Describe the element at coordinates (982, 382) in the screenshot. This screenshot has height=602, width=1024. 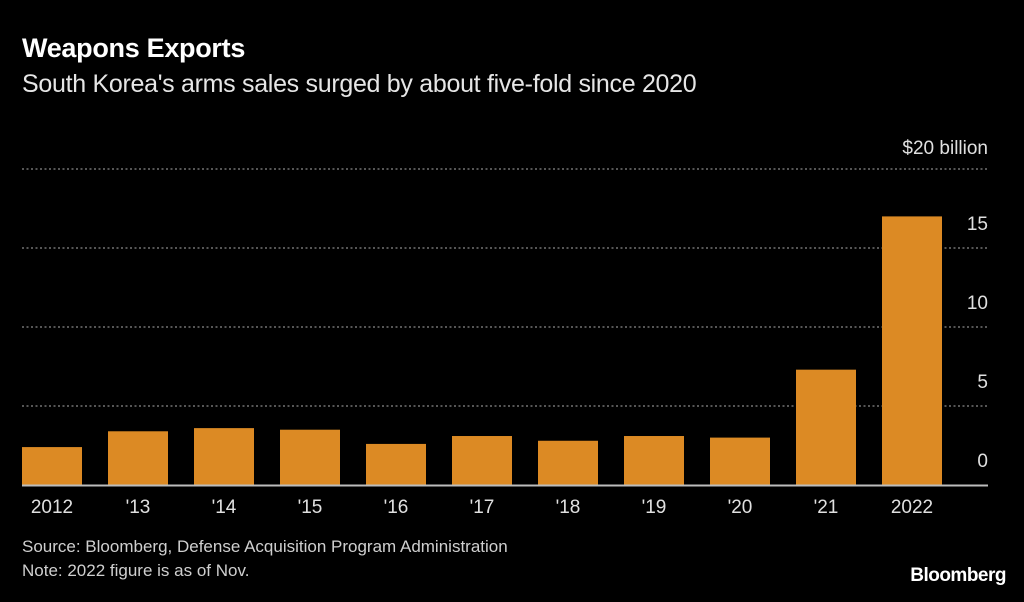
I see `y-tick-label: 5` at that location.